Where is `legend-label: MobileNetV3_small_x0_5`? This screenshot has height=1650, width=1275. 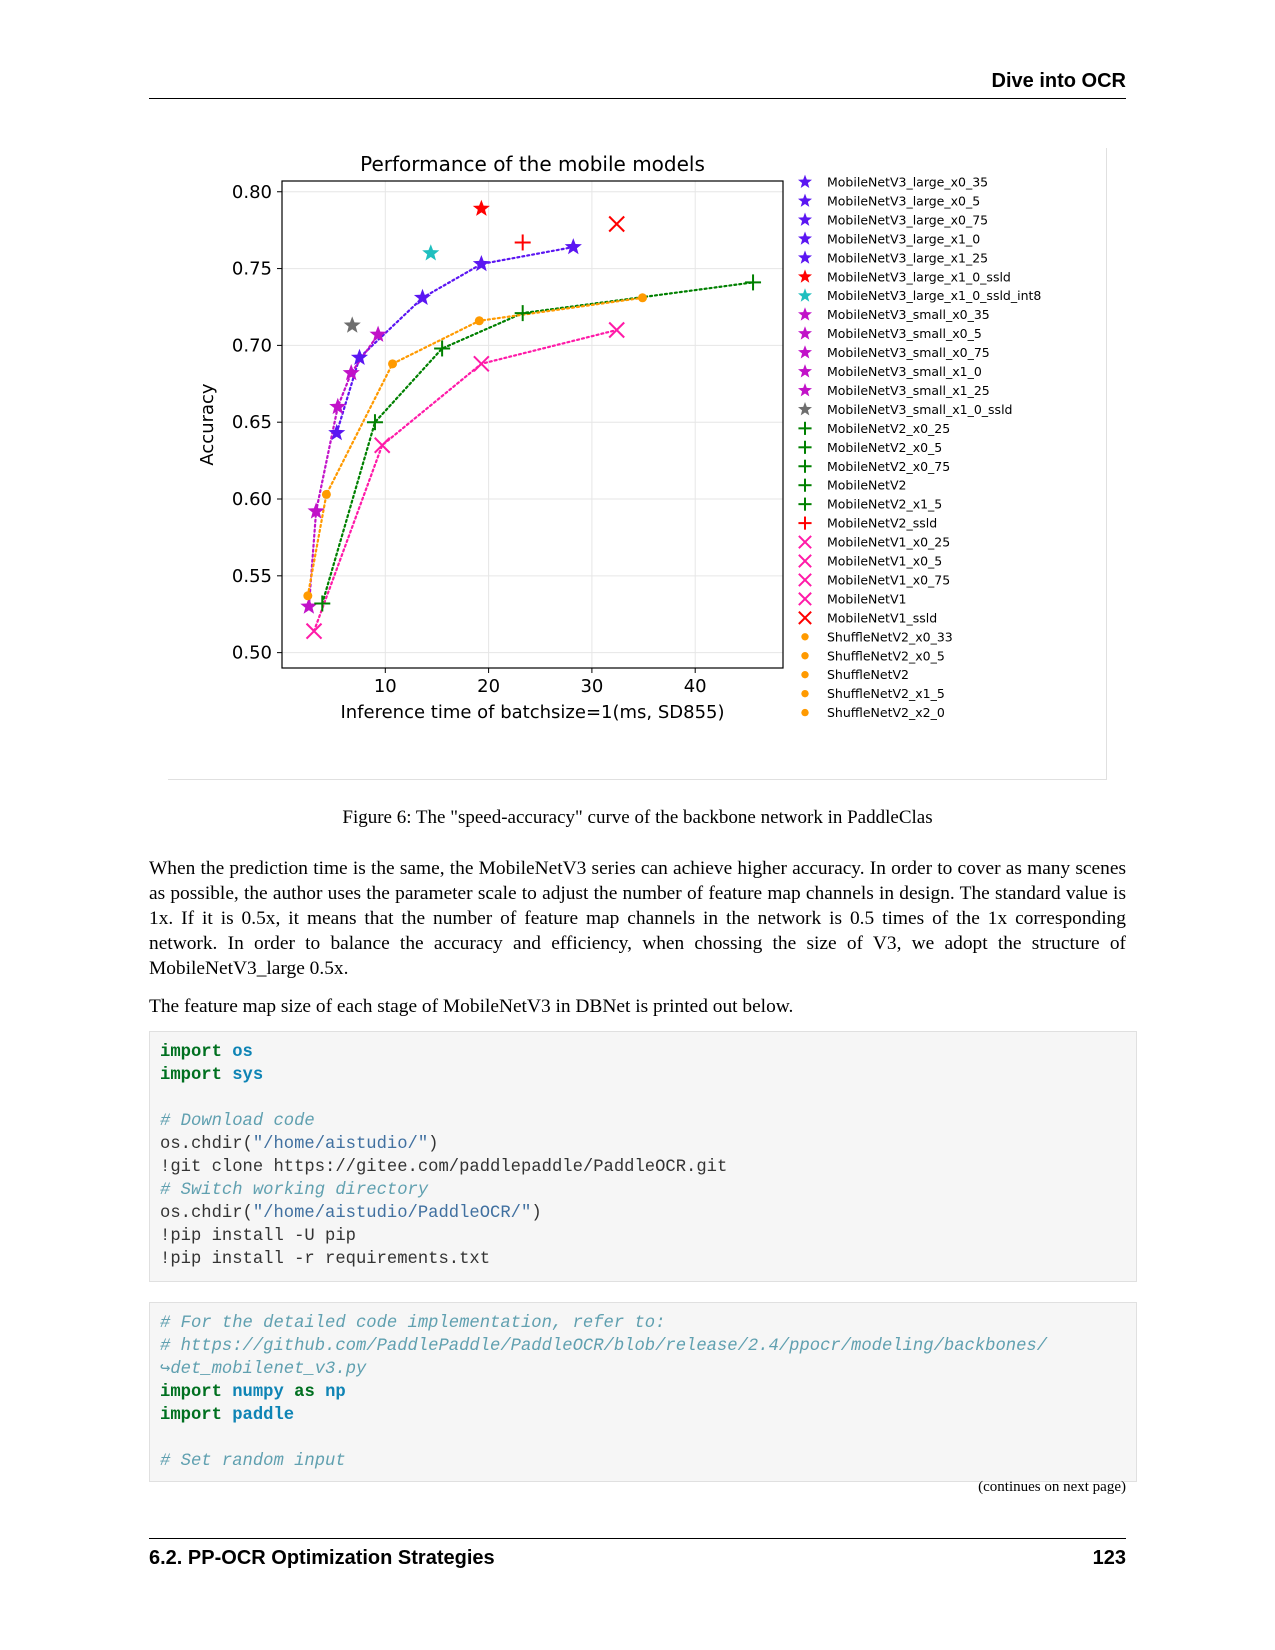
legend-label: MobileNetV3_small_x0_5 is located at coordinates (904, 333).